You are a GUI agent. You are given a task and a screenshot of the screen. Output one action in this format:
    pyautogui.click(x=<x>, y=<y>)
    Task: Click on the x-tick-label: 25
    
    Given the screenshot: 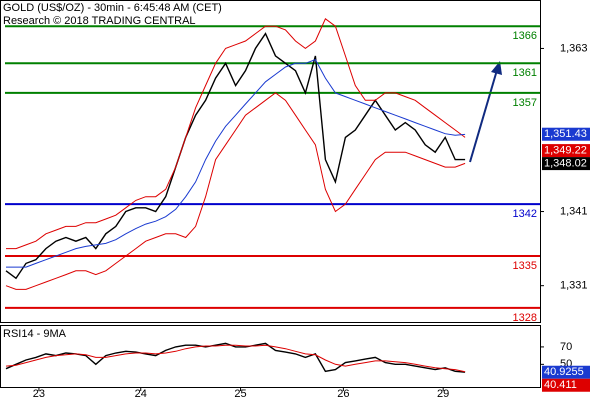 What is the action you would take?
    pyautogui.click(x=240, y=394)
    